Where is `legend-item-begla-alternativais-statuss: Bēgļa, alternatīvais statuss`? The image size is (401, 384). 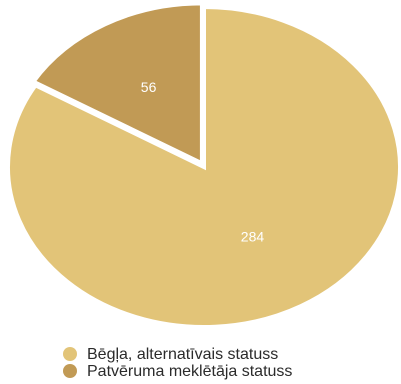
legend-item-begla-alternativais-statuss: Bēgļa, alternatīvais statuss is located at coordinates (170, 354).